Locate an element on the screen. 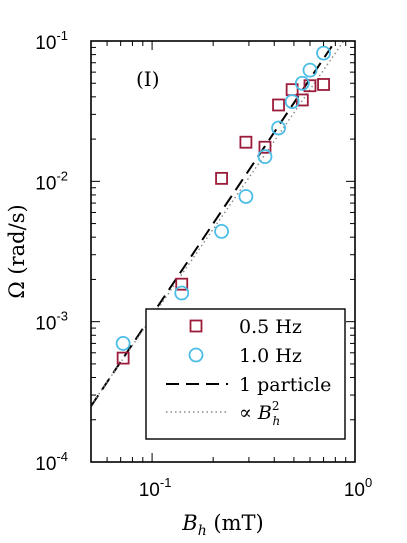 Image resolution: width=407 pixels, height=543 pixels. x-axis-label-sub: h is located at coordinates (202, 531).